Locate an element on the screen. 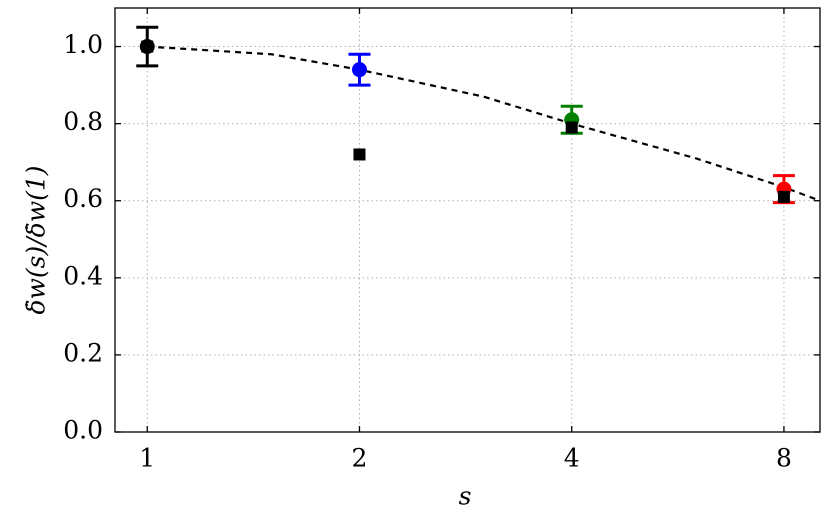 The width and height of the screenshot is (830, 530). y-tick-label: 0.4 is located at coordinates (83, 275).